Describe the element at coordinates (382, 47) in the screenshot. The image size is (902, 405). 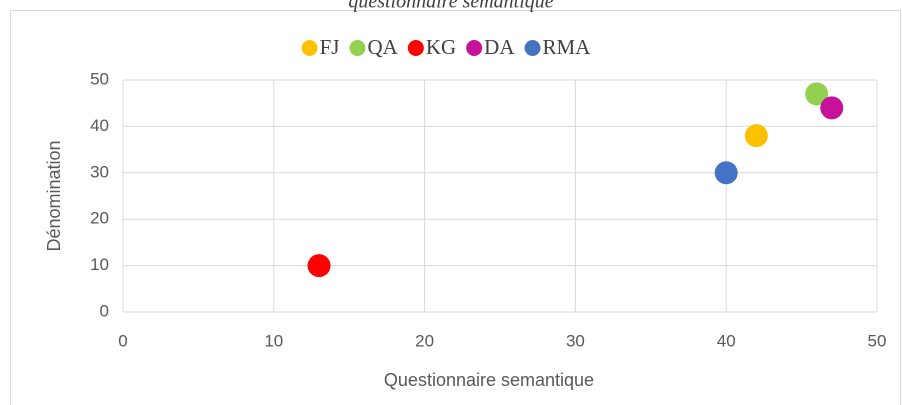
I see `legend-label: QA` at that location.